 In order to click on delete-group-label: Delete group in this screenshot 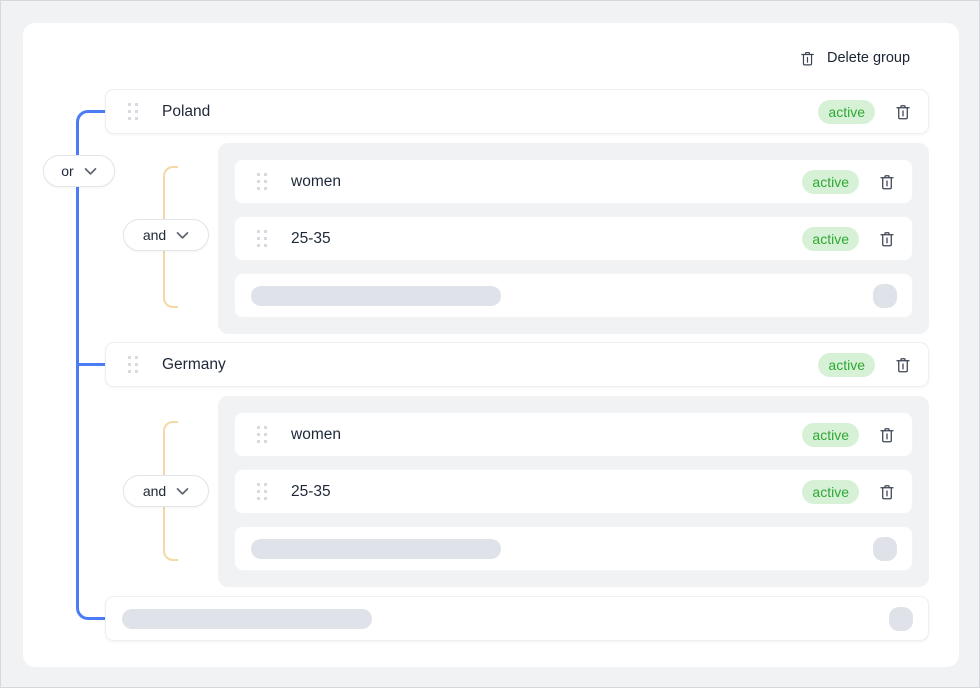, I will do `click(869, 58)`.